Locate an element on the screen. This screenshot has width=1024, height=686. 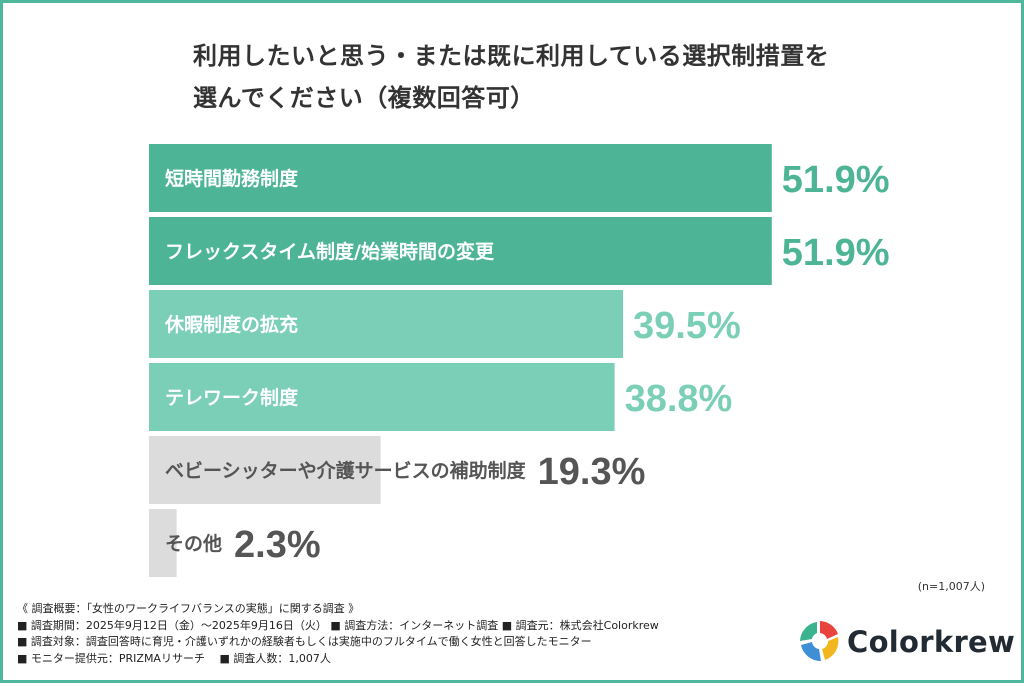
survey-note-line: ■ モニター提供元：PRIZMAリサーチ ■ 調査人数：1,007人 is located at coordinates (174, 658).